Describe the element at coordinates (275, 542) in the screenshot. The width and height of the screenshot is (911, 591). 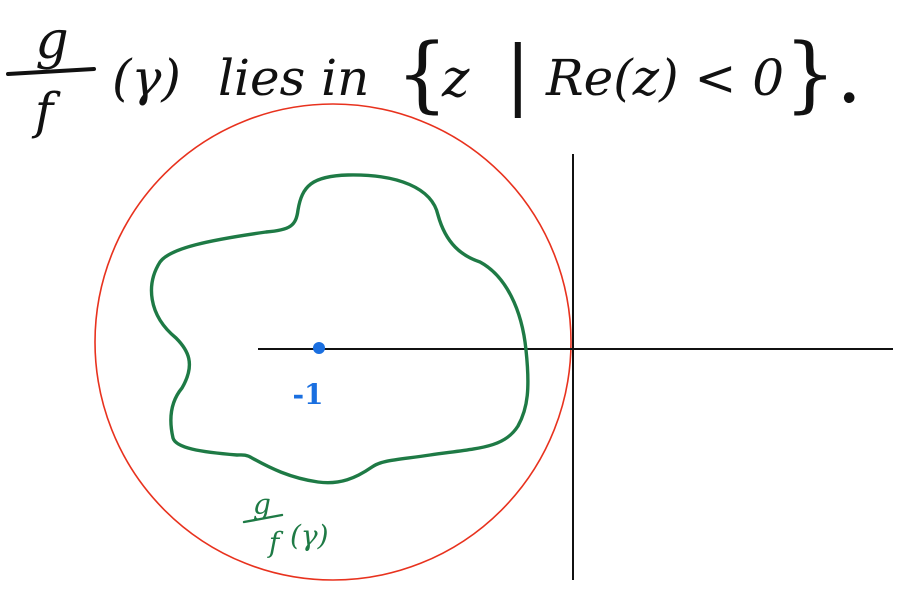
I see `curve-label-denominator: f` at that location.